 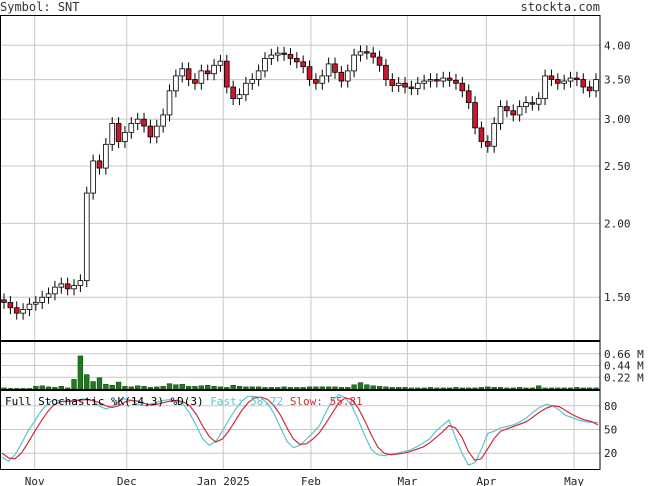 I want to click on fast-label: Fast:, so click(x=227, y=401).